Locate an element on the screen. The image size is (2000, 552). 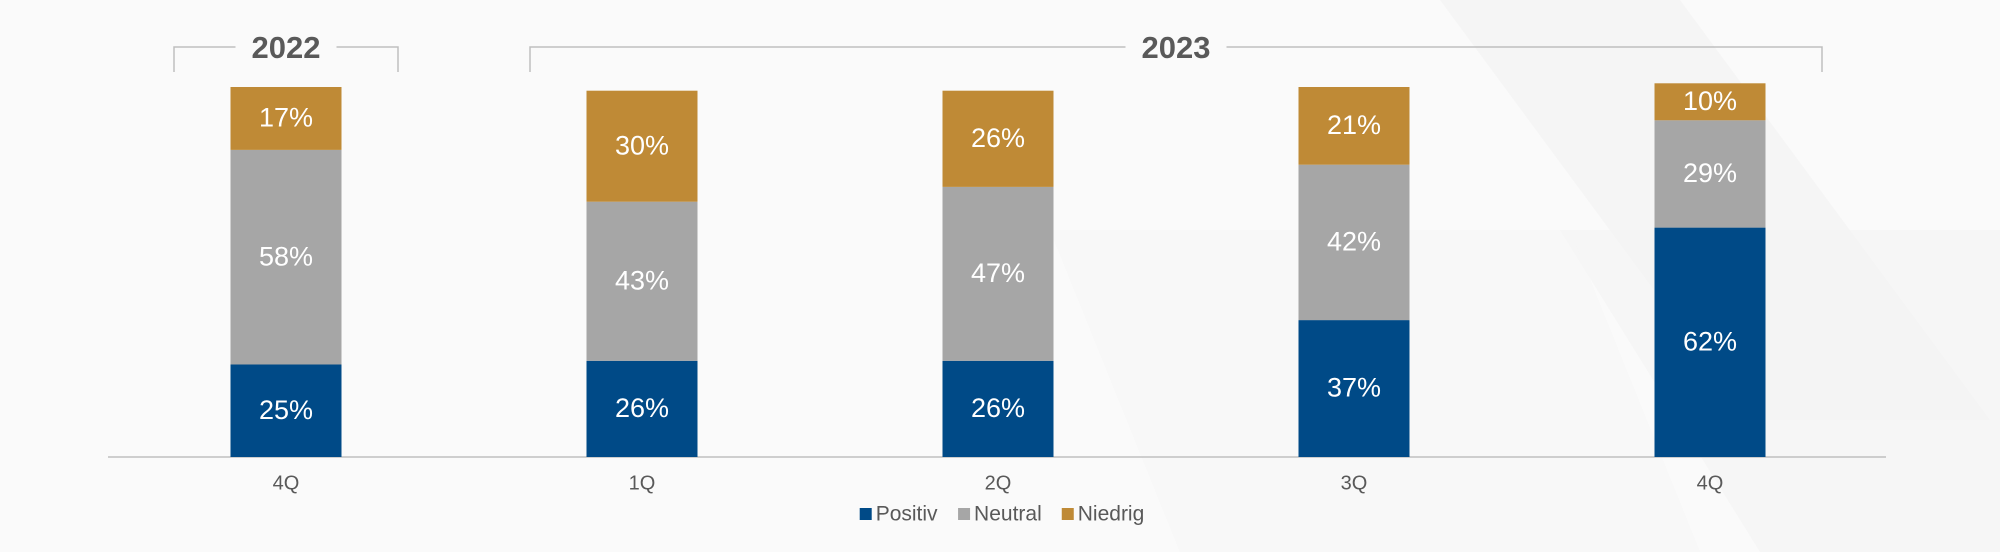
x-tick-label: 1Q is located at coordinates (642, 483).